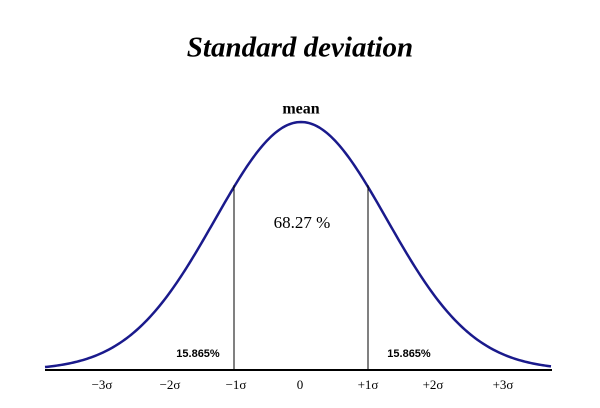  I want to click on axis-label: −3σ, so click(102, 384).